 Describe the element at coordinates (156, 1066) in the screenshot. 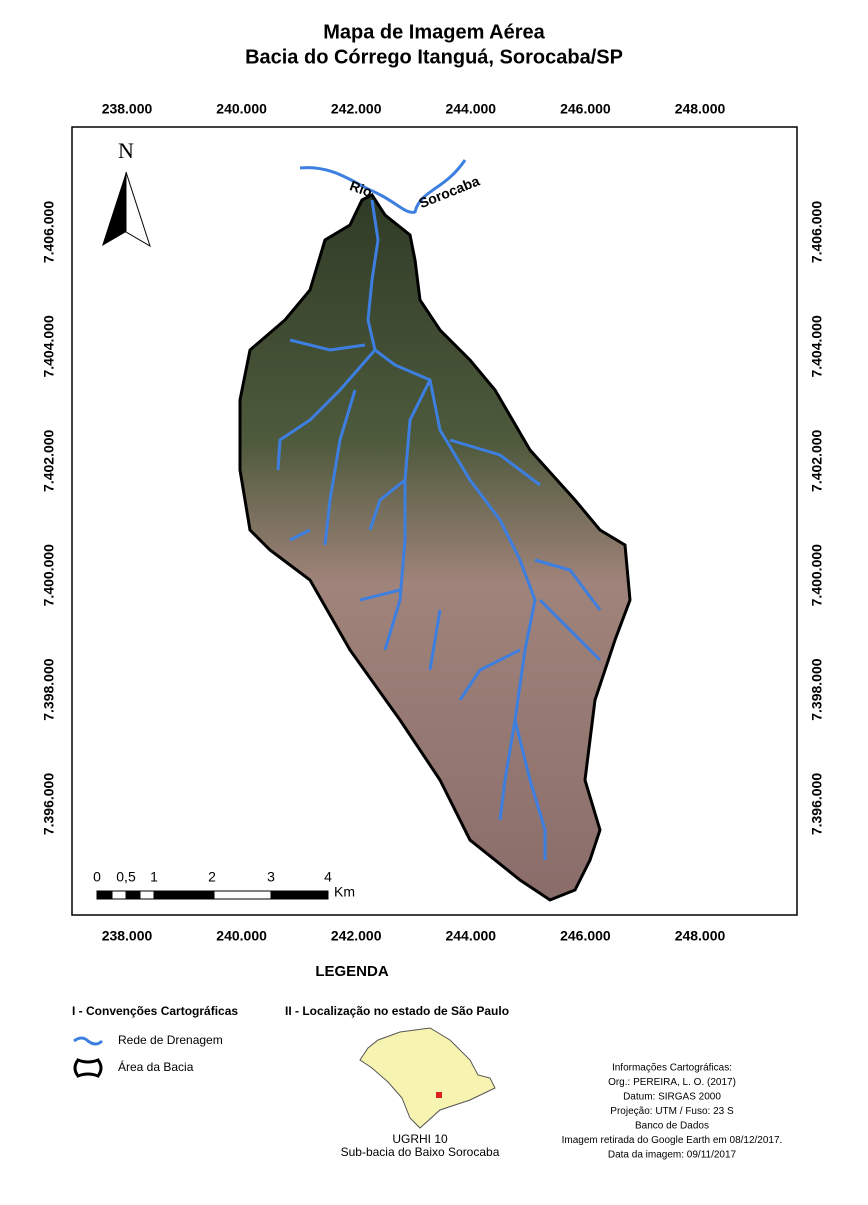

I see `legend-item: Área da Bacia` at that location.